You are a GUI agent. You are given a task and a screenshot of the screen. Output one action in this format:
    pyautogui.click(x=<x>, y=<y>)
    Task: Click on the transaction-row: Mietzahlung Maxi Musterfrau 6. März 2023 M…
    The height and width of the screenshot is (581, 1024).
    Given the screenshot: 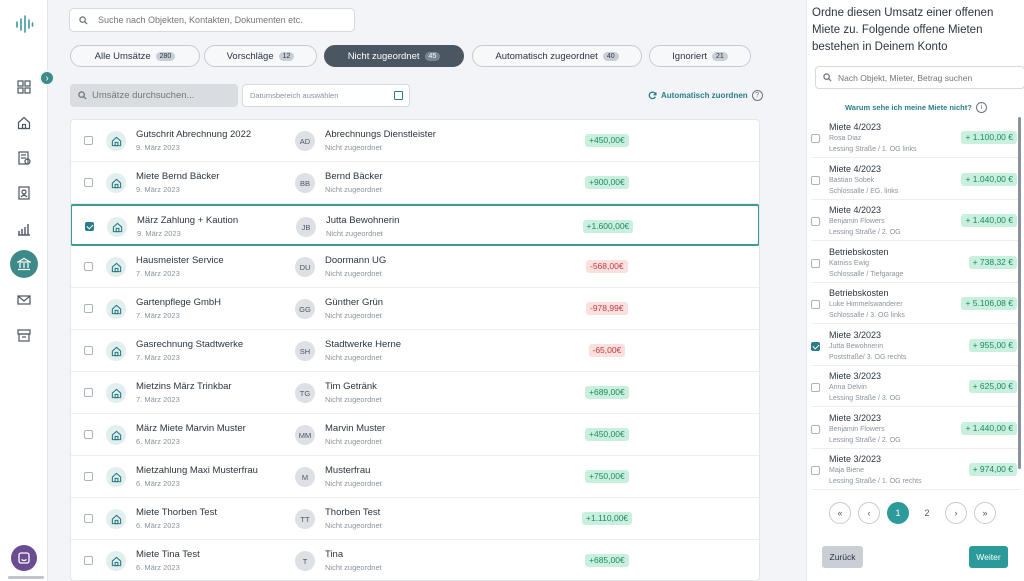 What is the action you would take?
    pyautogui.click(x=415, y=477)
    